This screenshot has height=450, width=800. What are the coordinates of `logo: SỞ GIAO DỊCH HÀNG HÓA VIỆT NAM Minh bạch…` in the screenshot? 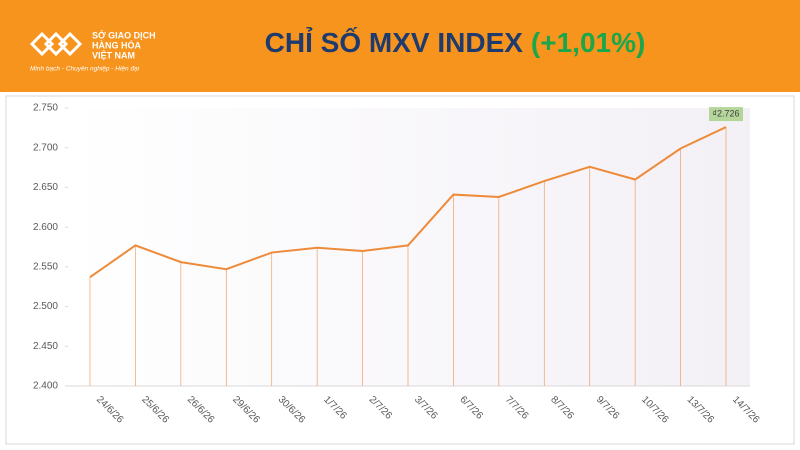 It's located at (92, 51).